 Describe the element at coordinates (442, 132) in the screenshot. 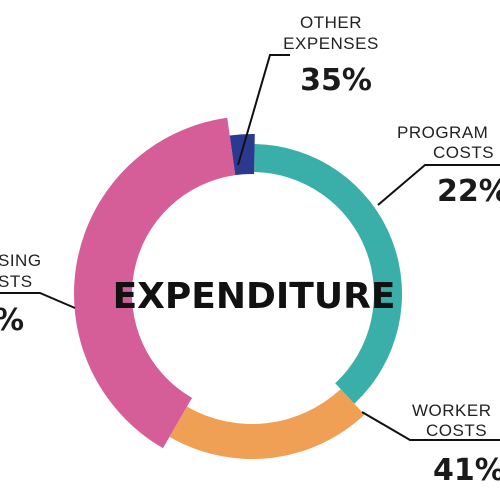

I see `slice-label-program-line1: PROGRAM` at that location.